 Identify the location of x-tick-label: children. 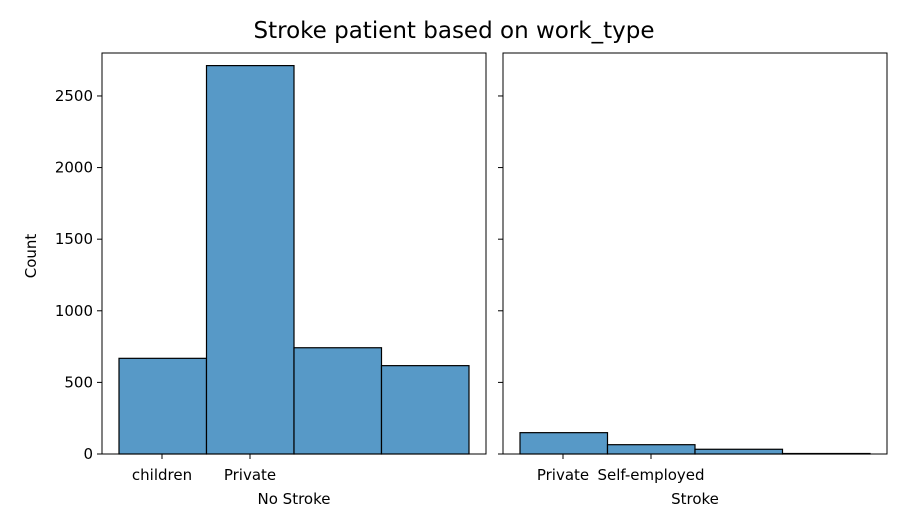
(162, 475).